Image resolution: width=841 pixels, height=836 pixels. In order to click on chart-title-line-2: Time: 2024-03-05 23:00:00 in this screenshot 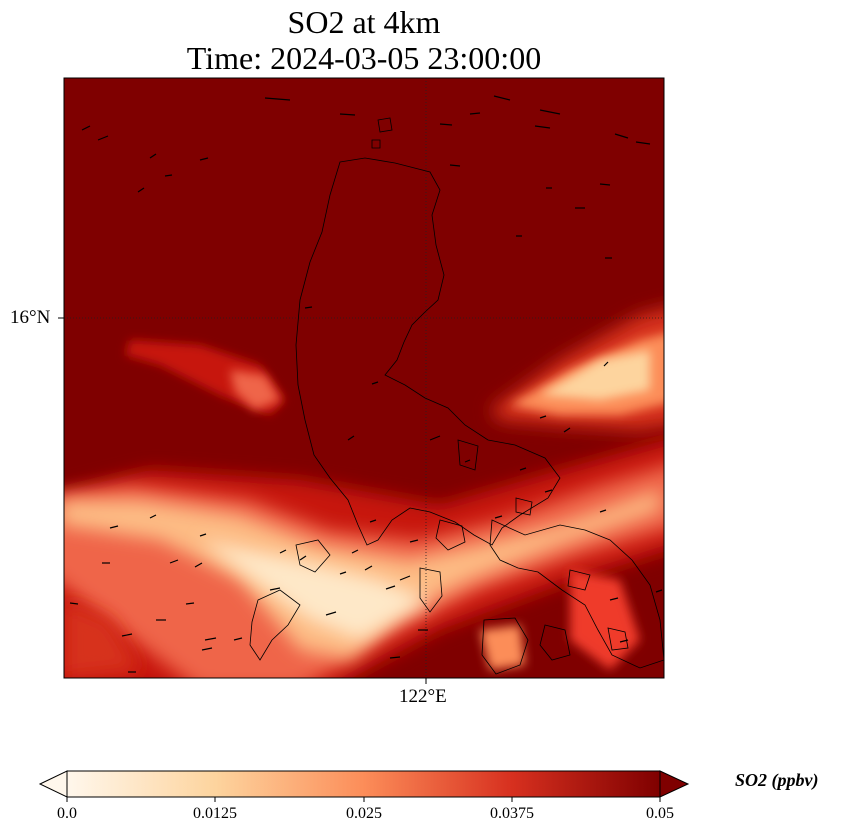, I will do `click(364, 58)`.